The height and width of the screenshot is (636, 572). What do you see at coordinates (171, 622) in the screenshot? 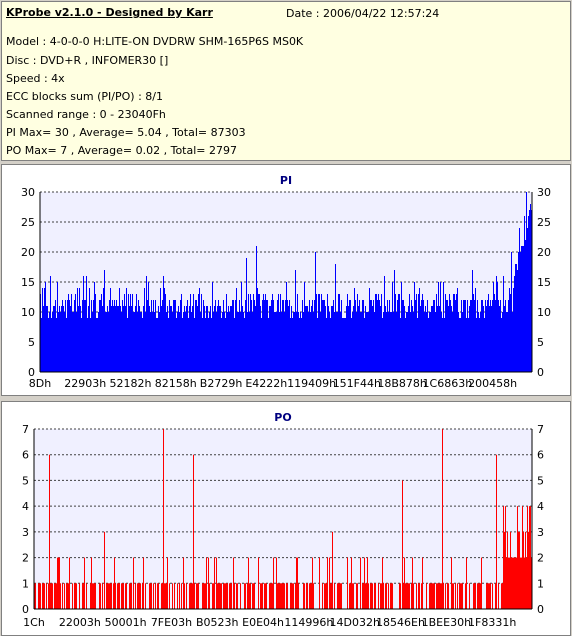
I see `po-xtick: 7FE03h` at bounding box center [171, 622].